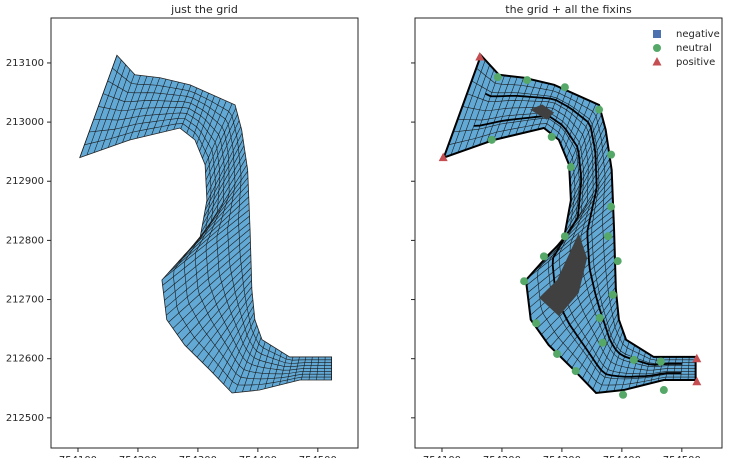 Image resolution: width=736 pixels, height=458 pixels. What do you see at coordinates (698, 34) in the screenshot?
I see `legend-label: negative` at bounding box center [698, 34].